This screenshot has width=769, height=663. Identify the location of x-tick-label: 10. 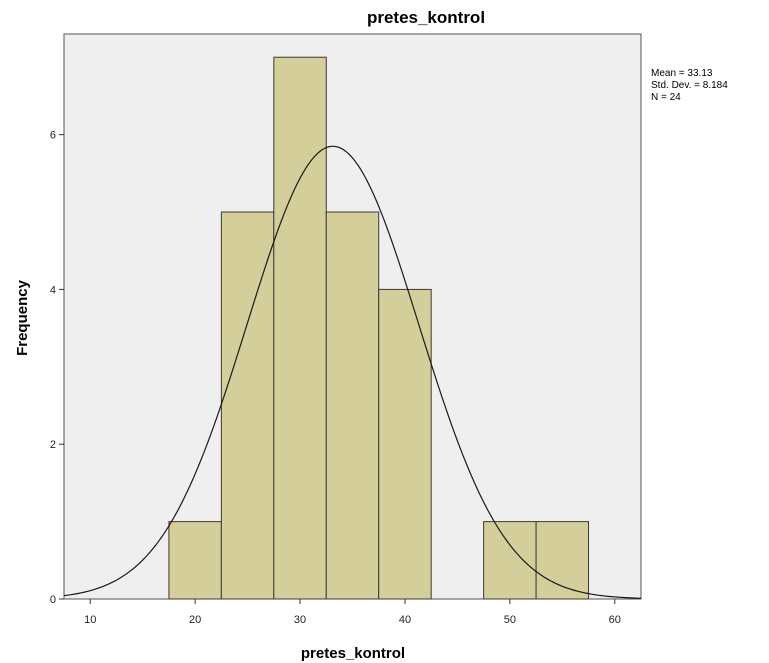
(90, 620).